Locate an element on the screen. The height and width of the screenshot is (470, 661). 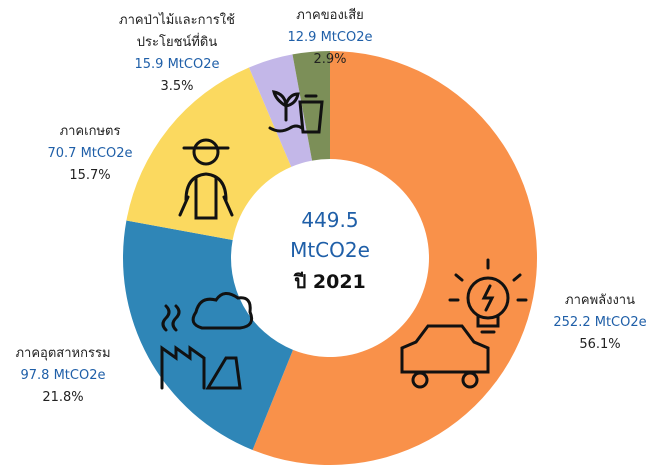
percent-label: 21.8% is located at coordinates (63, 397).